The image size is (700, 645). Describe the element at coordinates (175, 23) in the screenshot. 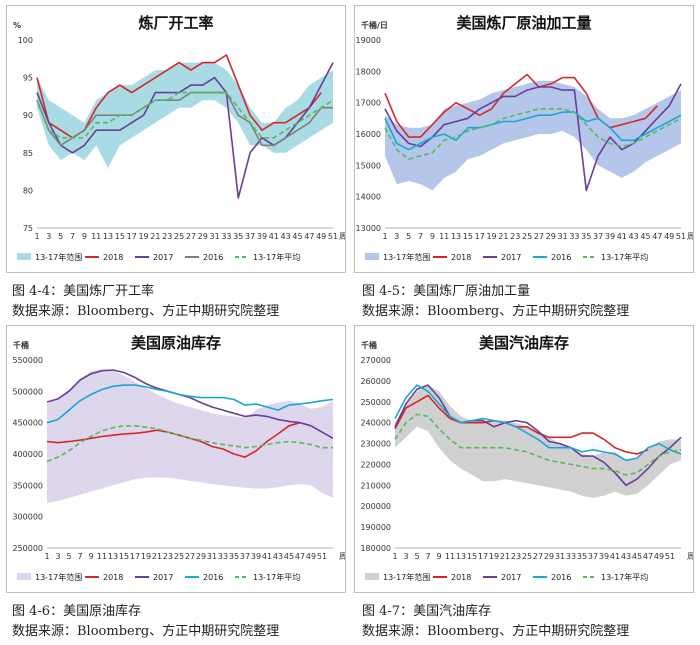

I see `chart-title: 炼厂开工率` at that location.